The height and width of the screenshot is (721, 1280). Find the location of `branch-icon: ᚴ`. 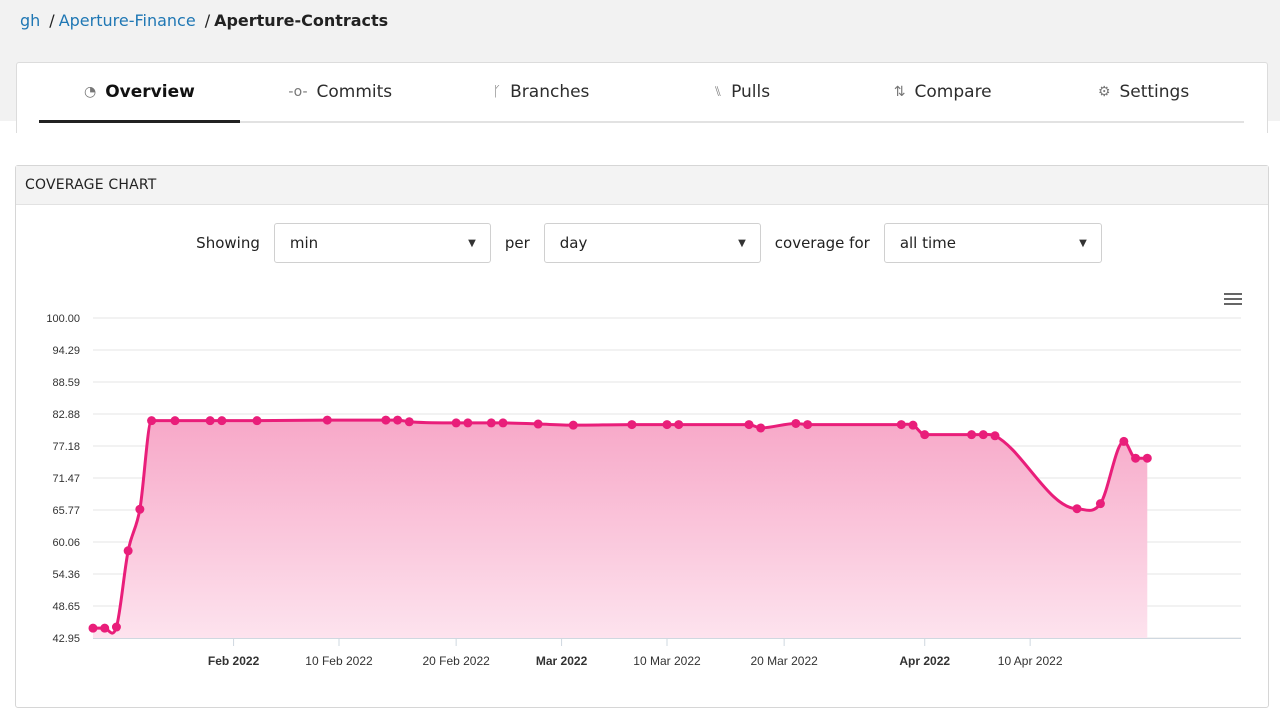

branch-icon: ᚴ is located at coordinates (497, 92).